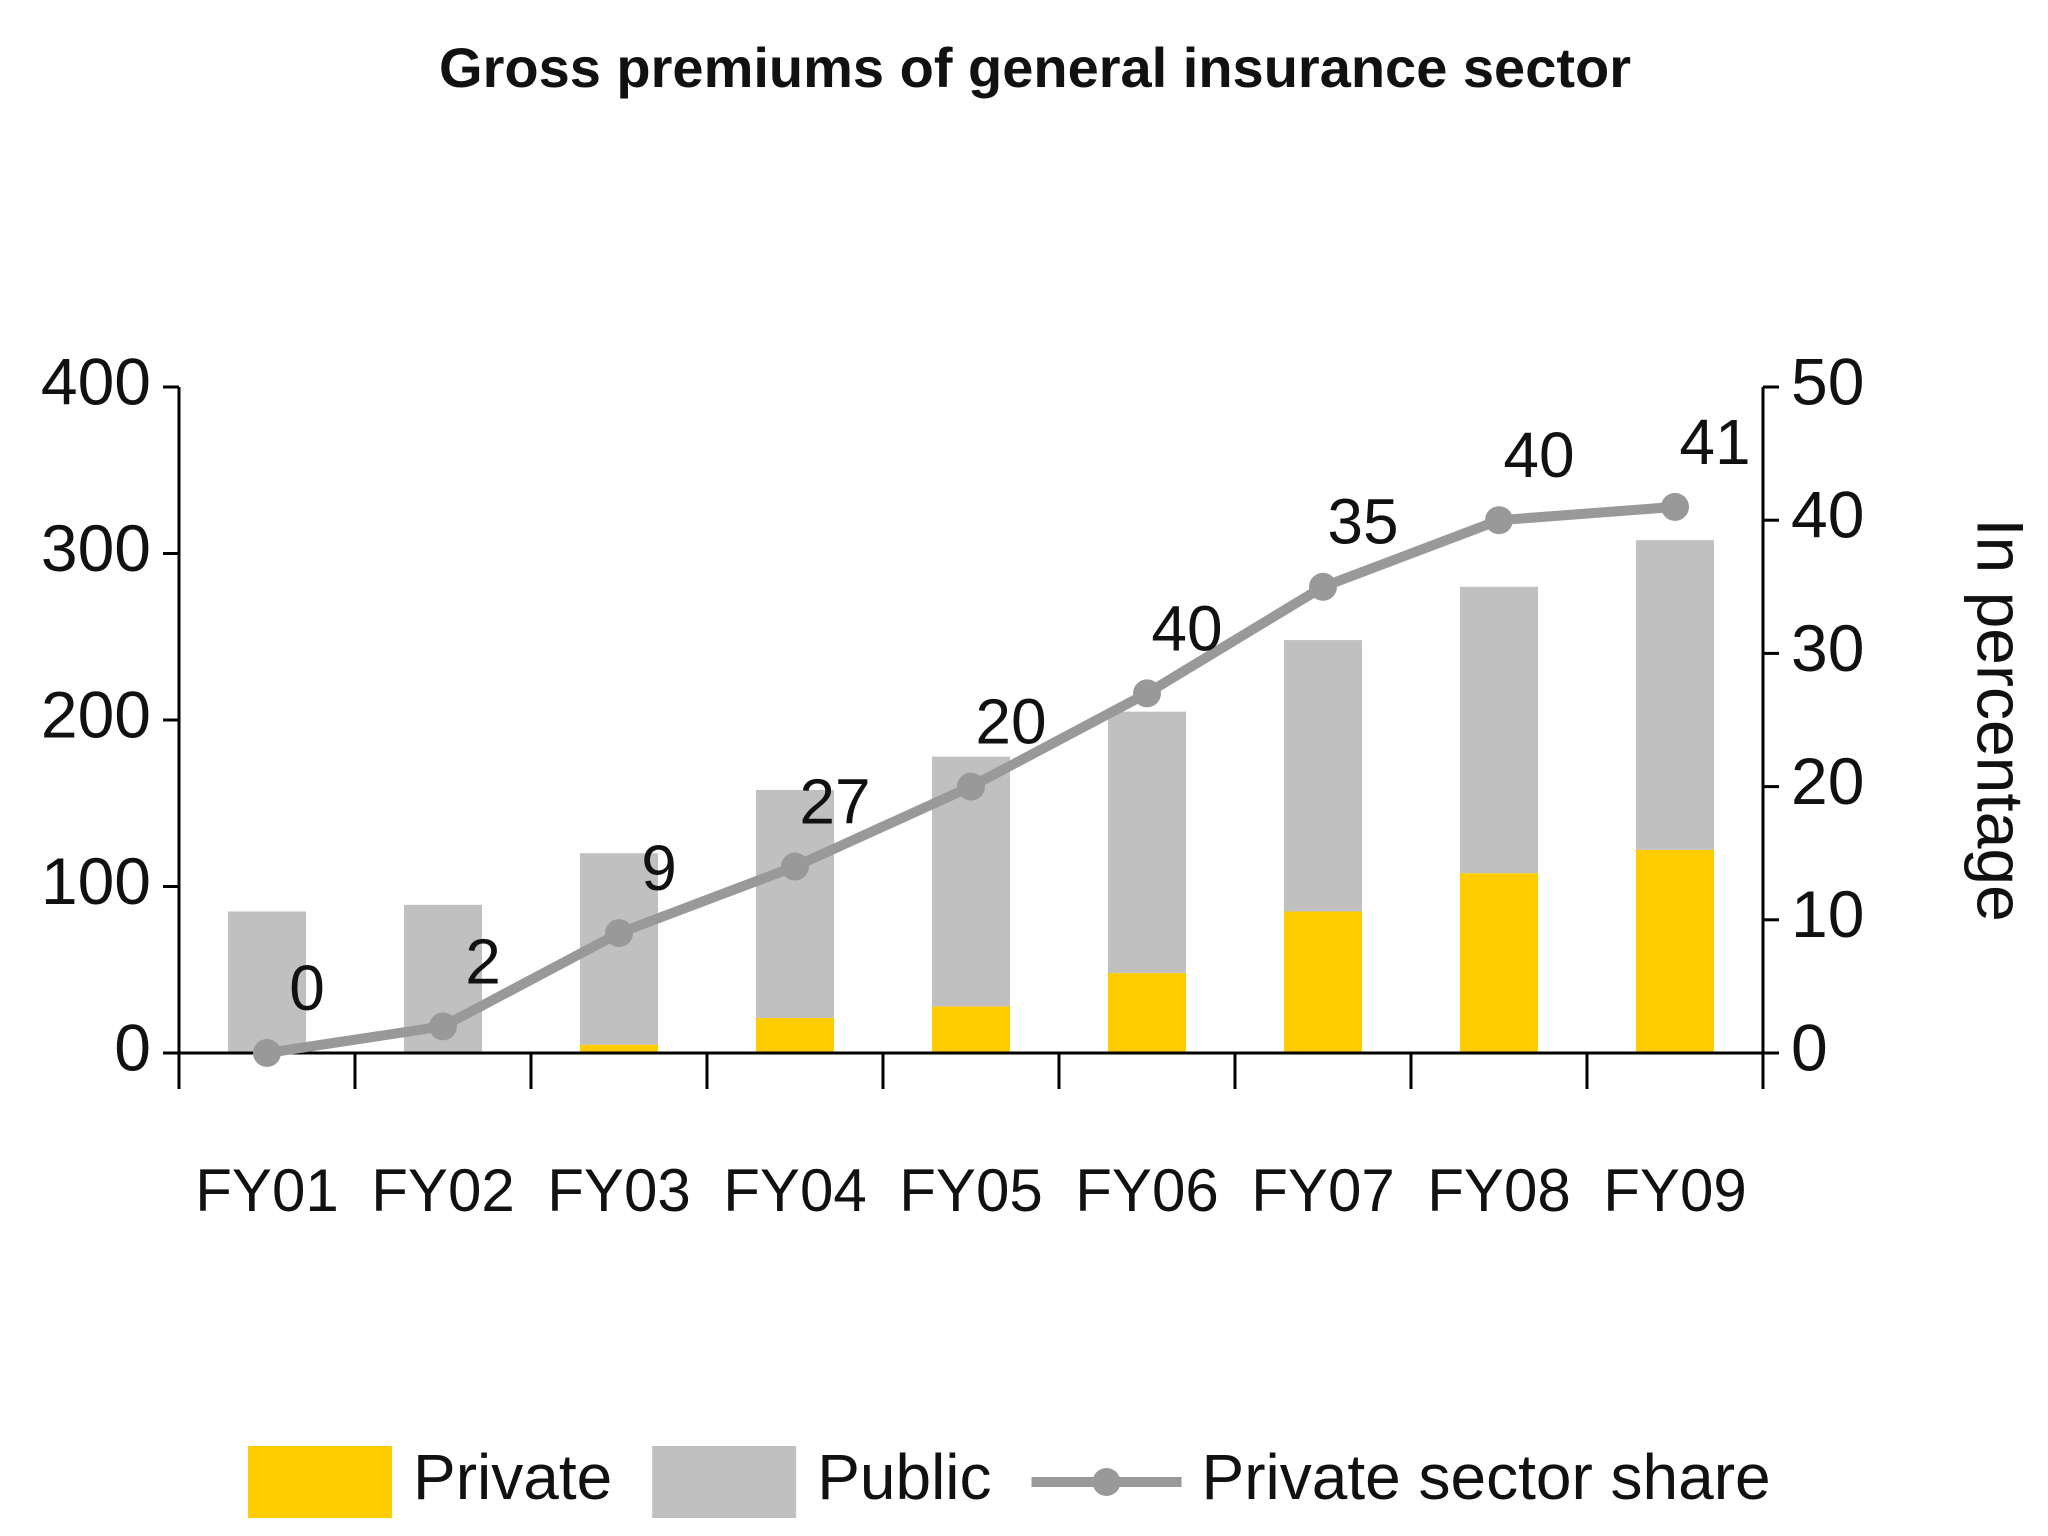  What do you see at coordinates (1106, 1482) in the screenshot?
I see `legend-marker` at bounding box center [1106, 1482].